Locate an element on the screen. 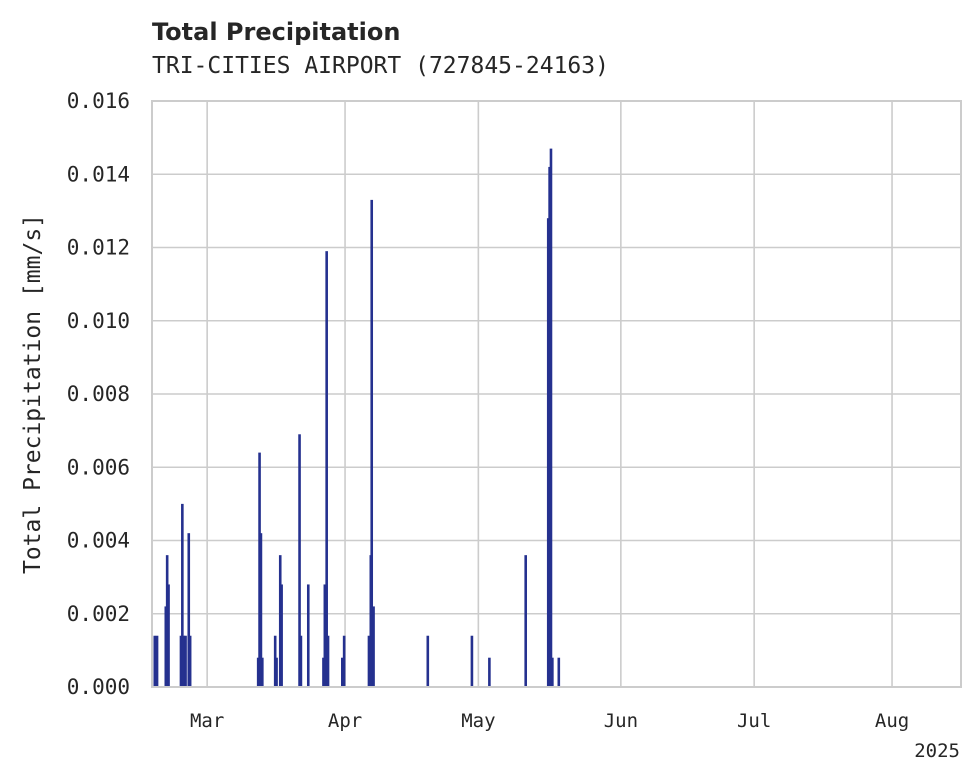 Image resolution: width=980 pixels, height=783 pixels. x-tick-label: Apr is located at coordinates (345, 721).